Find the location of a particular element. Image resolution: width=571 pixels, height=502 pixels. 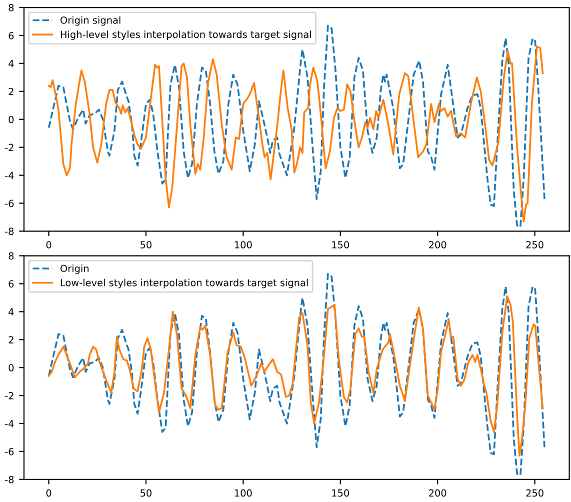

legend-label: Origin signal is located at coordinates (90, 21).